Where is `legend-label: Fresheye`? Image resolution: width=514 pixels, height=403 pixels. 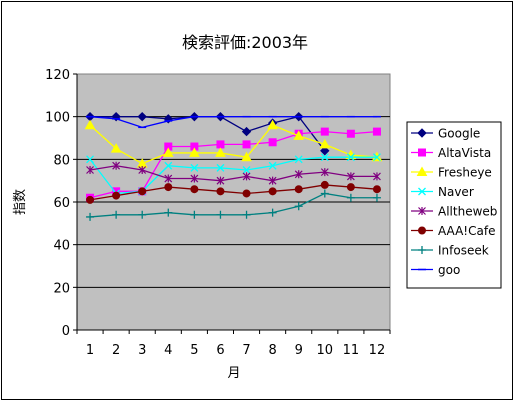 legend-label: Fresheye is located at coordinates (465, 173).